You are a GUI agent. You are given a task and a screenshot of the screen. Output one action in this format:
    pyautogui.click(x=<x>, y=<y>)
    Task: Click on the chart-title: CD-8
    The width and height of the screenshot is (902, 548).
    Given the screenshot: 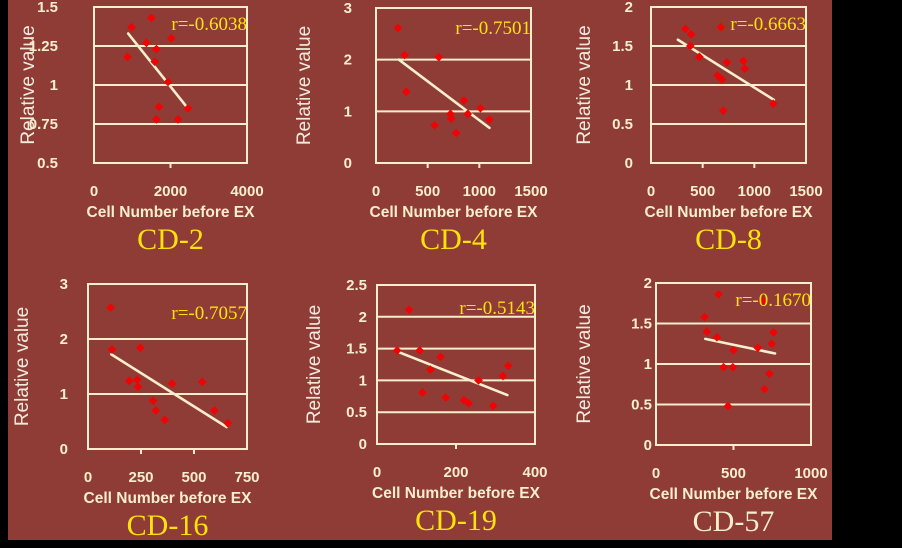 What is the action you would take?
    pyautogui.click(x=728, y=239)
    